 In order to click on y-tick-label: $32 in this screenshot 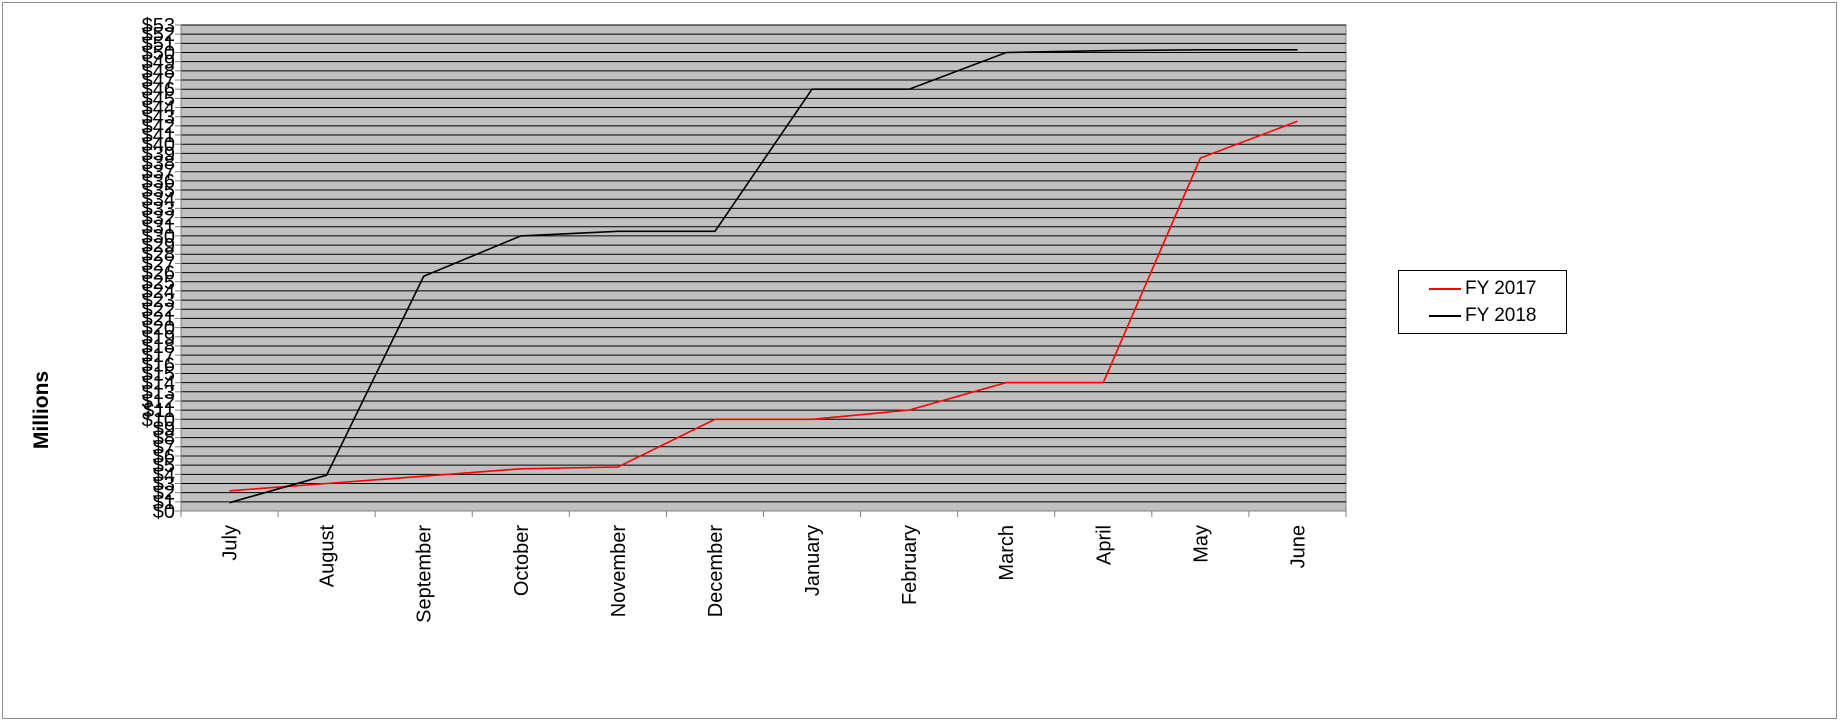, I will do `click(158, 219)`.